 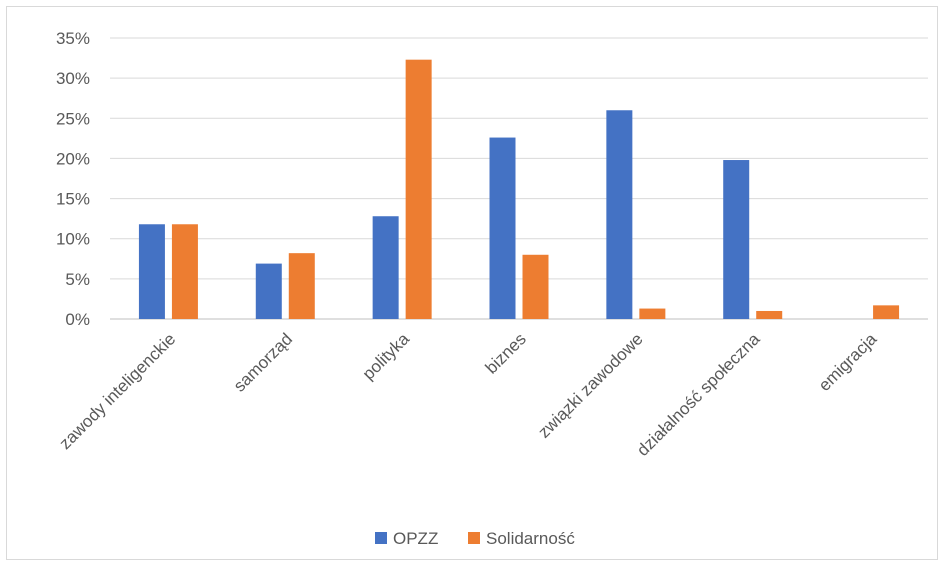 What do you see at coordinates (698, 394) in the screenshot?
I see `x-category-label: działalność społeczna` at bounding box center [698, 394].